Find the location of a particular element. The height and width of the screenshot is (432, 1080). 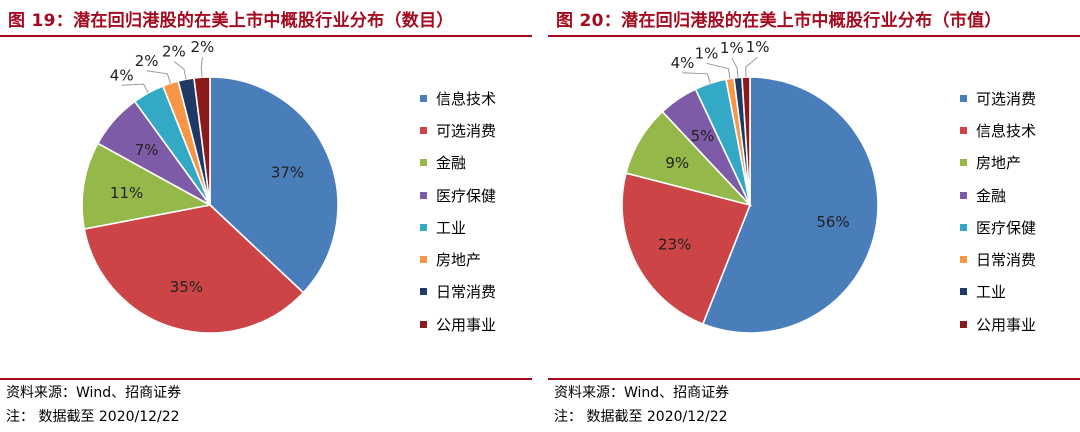

legend: 可选消费信息技术房地产金融医疗保健日常消费工业公用事业 is located at coordinates (998, 211).